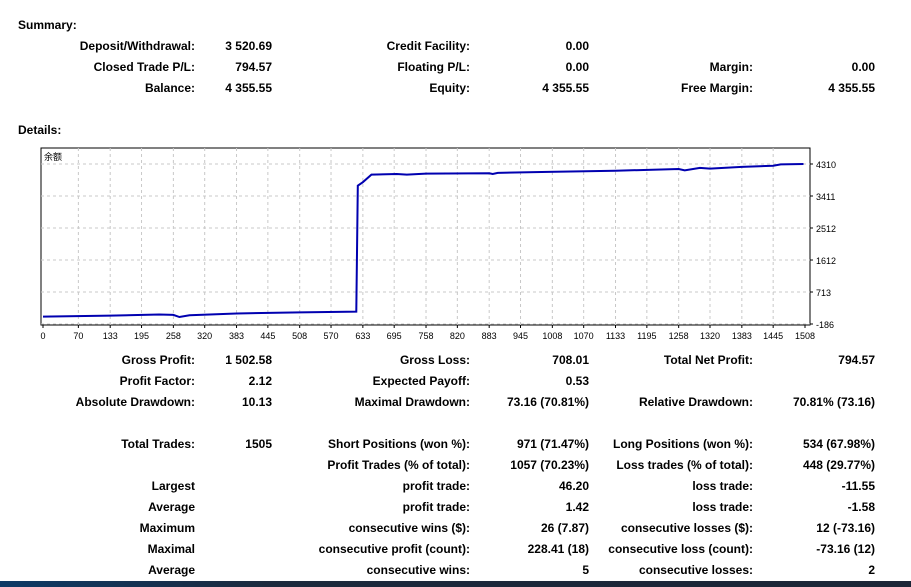 This screenshot has height=587, width=911. Describe the element at coordinates (141, 336) in the screenshot. I see `x-tick-label: 195` at that location.